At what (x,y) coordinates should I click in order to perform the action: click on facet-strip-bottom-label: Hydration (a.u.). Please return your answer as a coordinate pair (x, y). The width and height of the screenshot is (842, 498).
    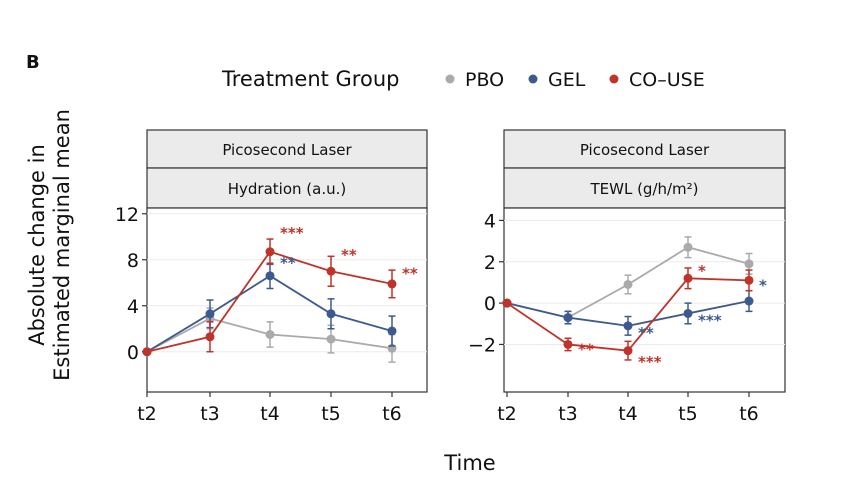
    Looking at the image, I should click on (287, 189).